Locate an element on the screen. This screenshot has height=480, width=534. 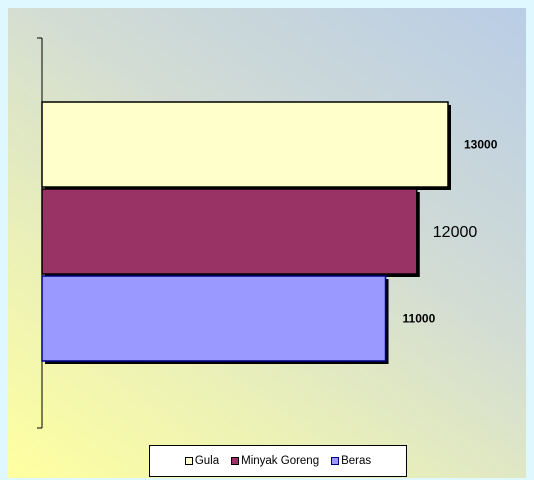
legend-swatch-gula is located at coordinates (188, 461).